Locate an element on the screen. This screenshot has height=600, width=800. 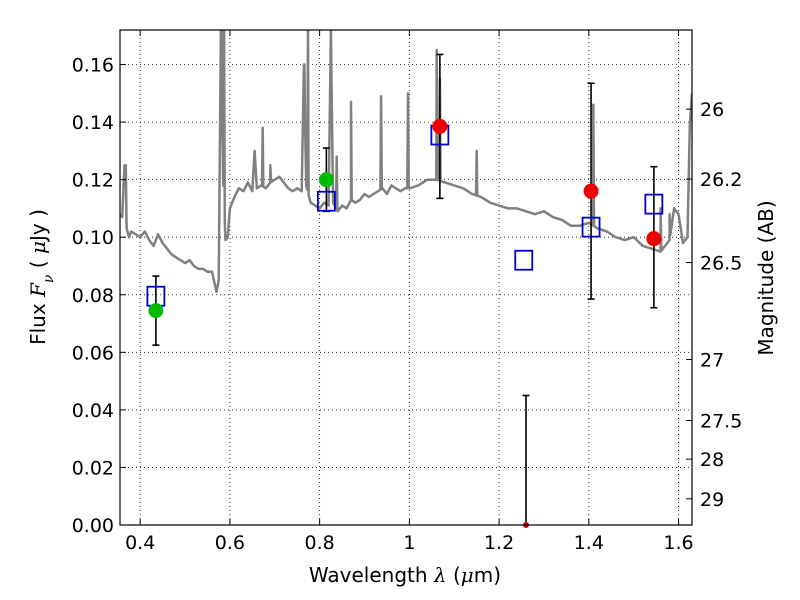
y-tick-label: 0.08 is located at coordinates (93, 296).